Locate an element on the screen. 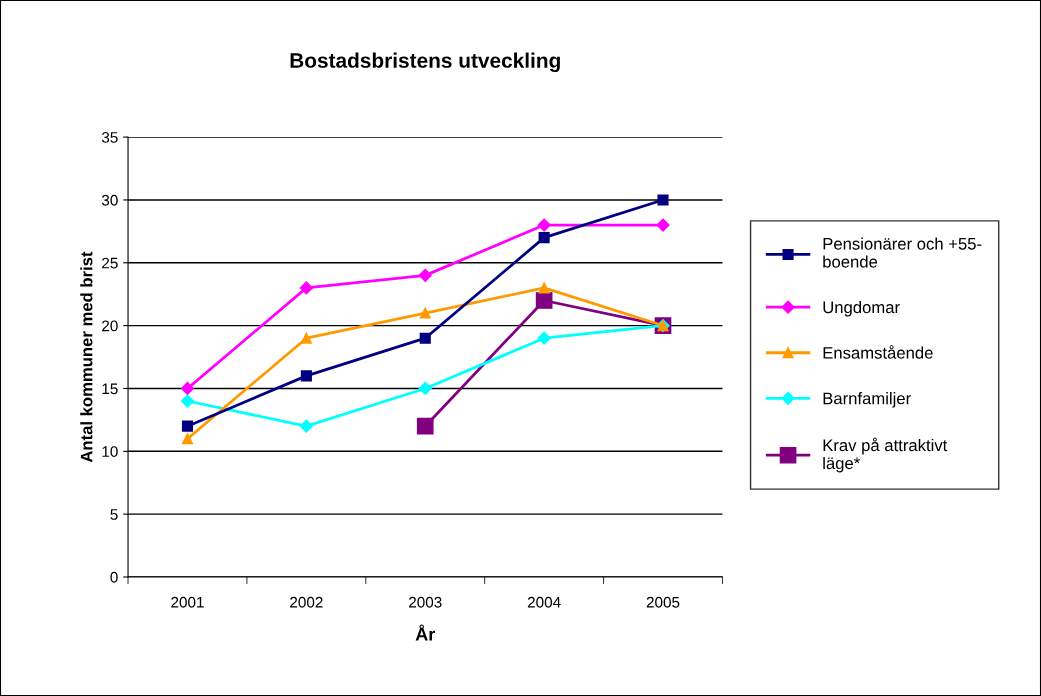 The image size is (1041, 696). legend-label: Krav på attraktivt läge* is located at coordinates (885, 455).